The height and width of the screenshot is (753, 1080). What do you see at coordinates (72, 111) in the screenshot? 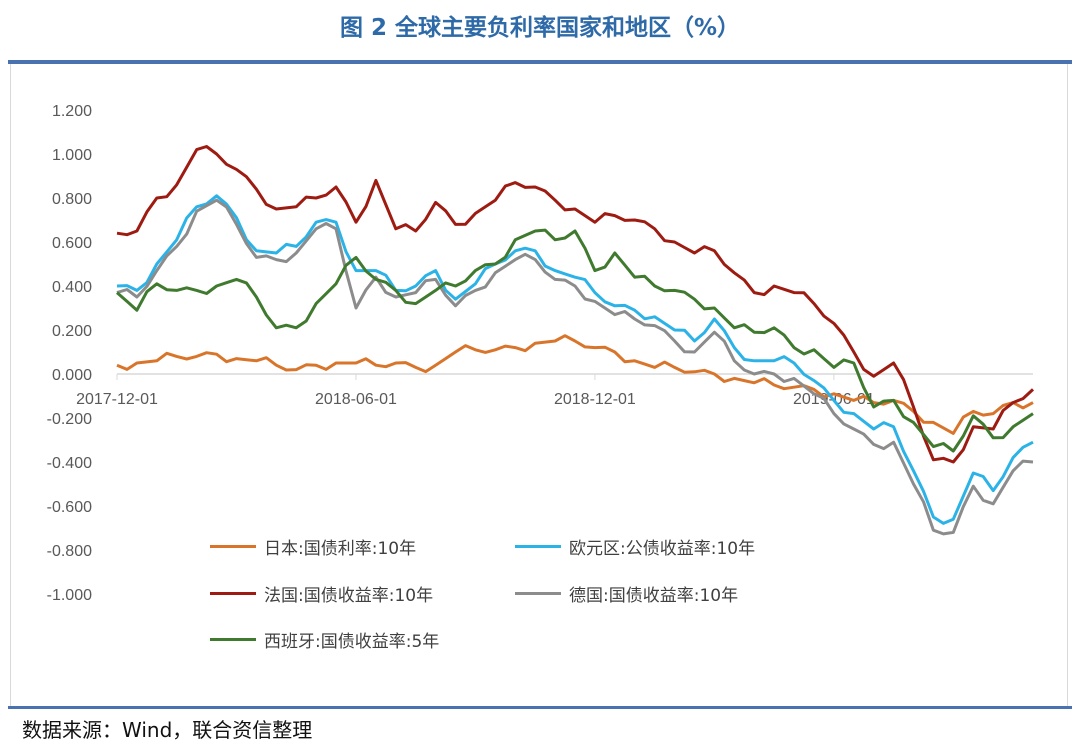
I see `y-tick-label: 1.200` at bounding box center [72, 111].